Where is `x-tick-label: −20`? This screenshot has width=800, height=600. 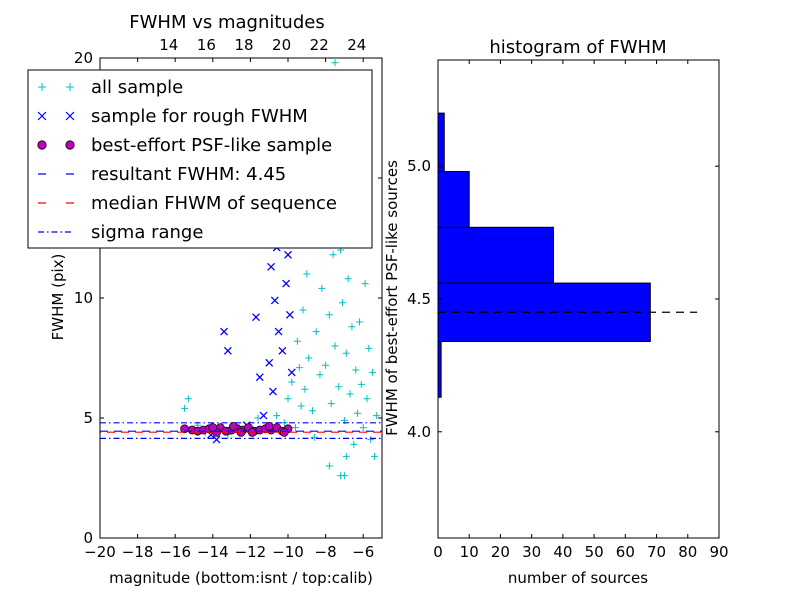 x-tick-label: −20 is located at coordinates (100, 552).